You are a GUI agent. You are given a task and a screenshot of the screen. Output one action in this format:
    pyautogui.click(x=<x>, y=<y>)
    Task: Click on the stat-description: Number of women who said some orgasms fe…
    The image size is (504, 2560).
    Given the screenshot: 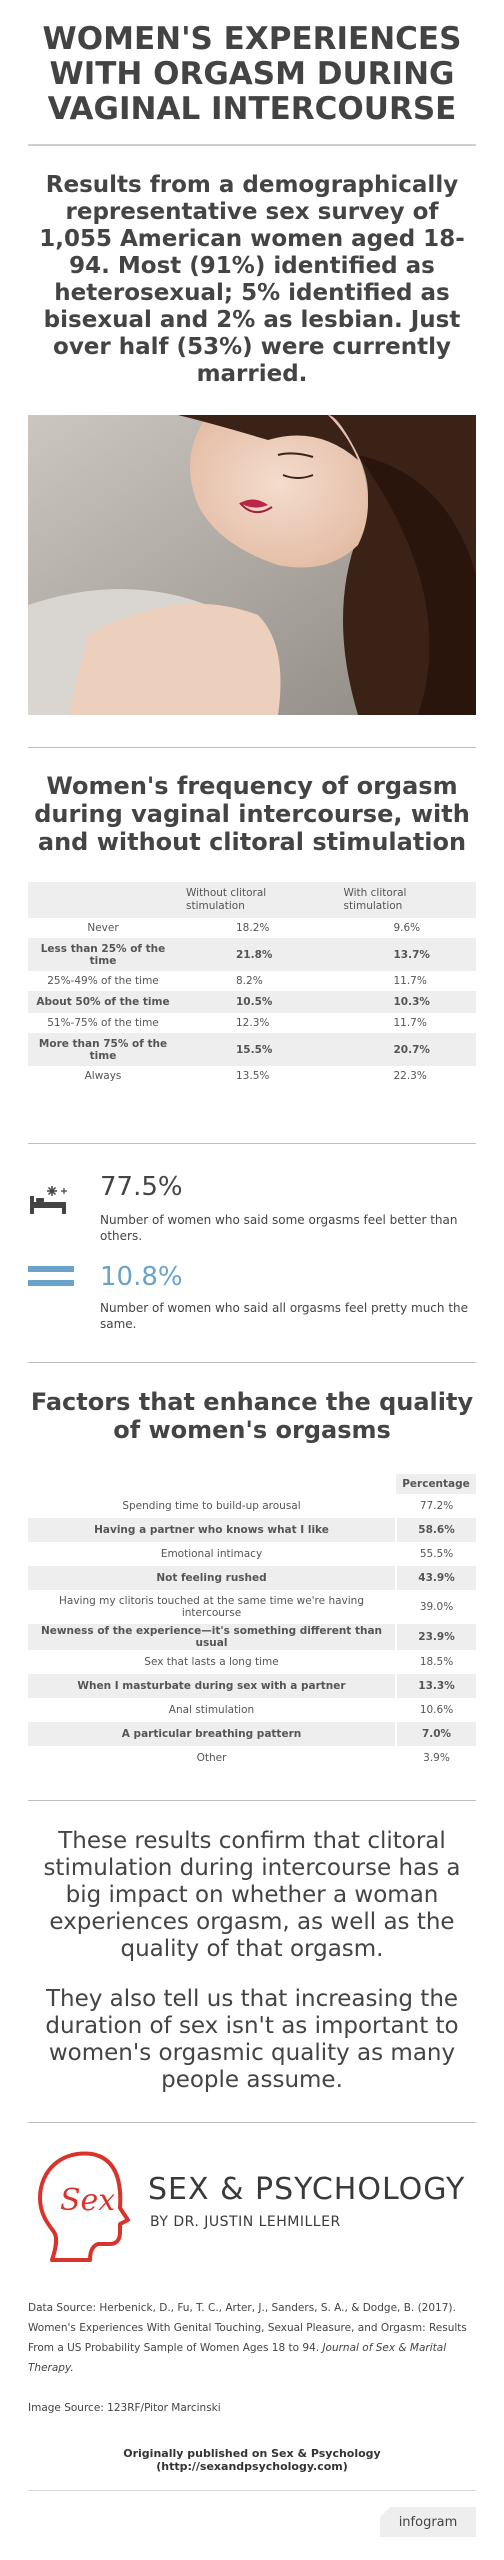 What is the action you would take?
    pyautogui.click(x=279, y=1228)
    